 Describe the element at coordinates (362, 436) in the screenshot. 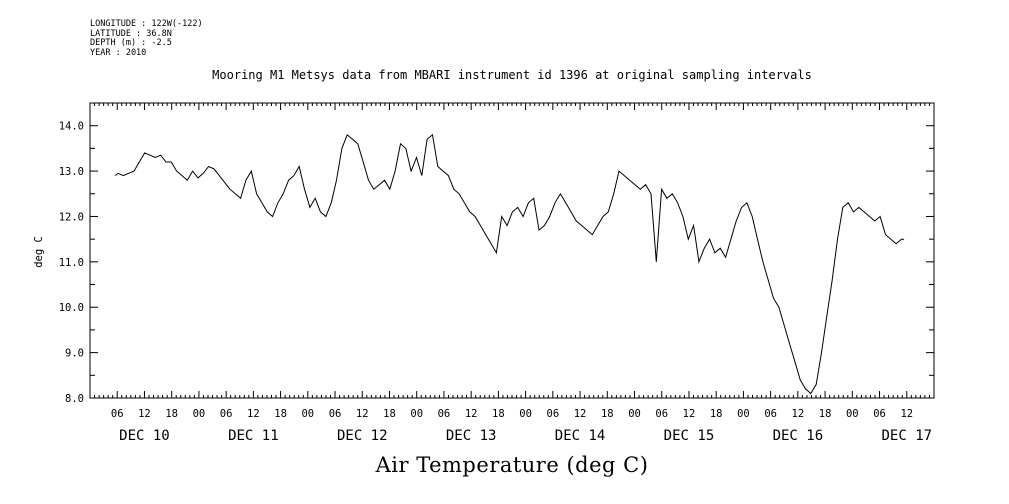

I see `x-day-label: DEC 12` at that location.